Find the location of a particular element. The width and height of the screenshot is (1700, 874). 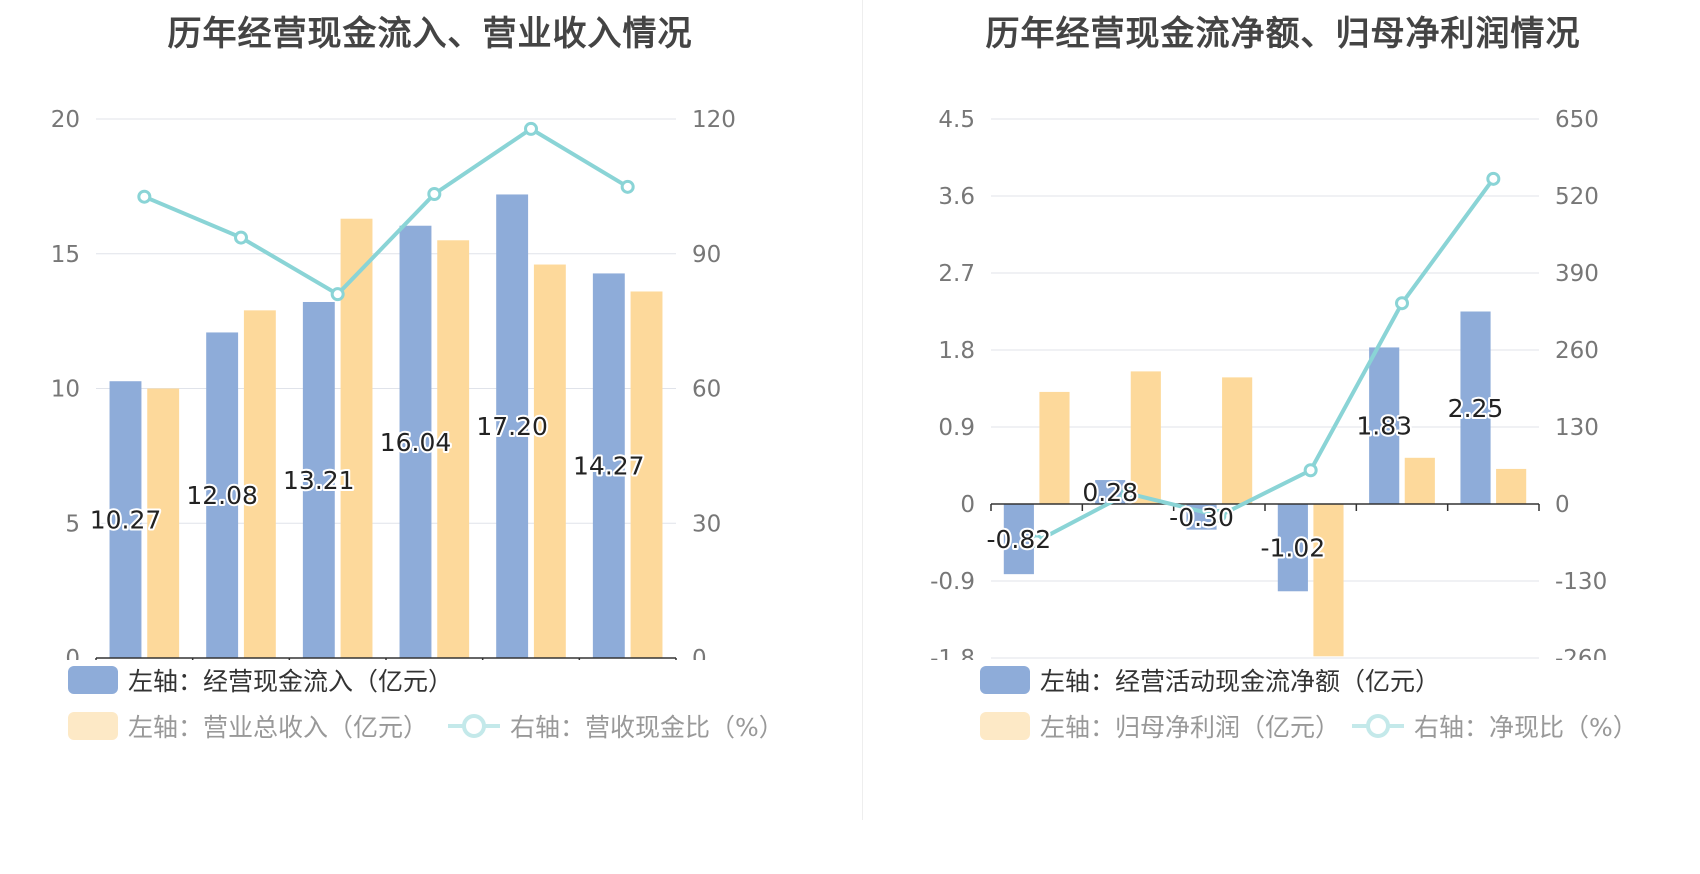

bar-data-label: 10.27 is located at coordinates (126, 520).